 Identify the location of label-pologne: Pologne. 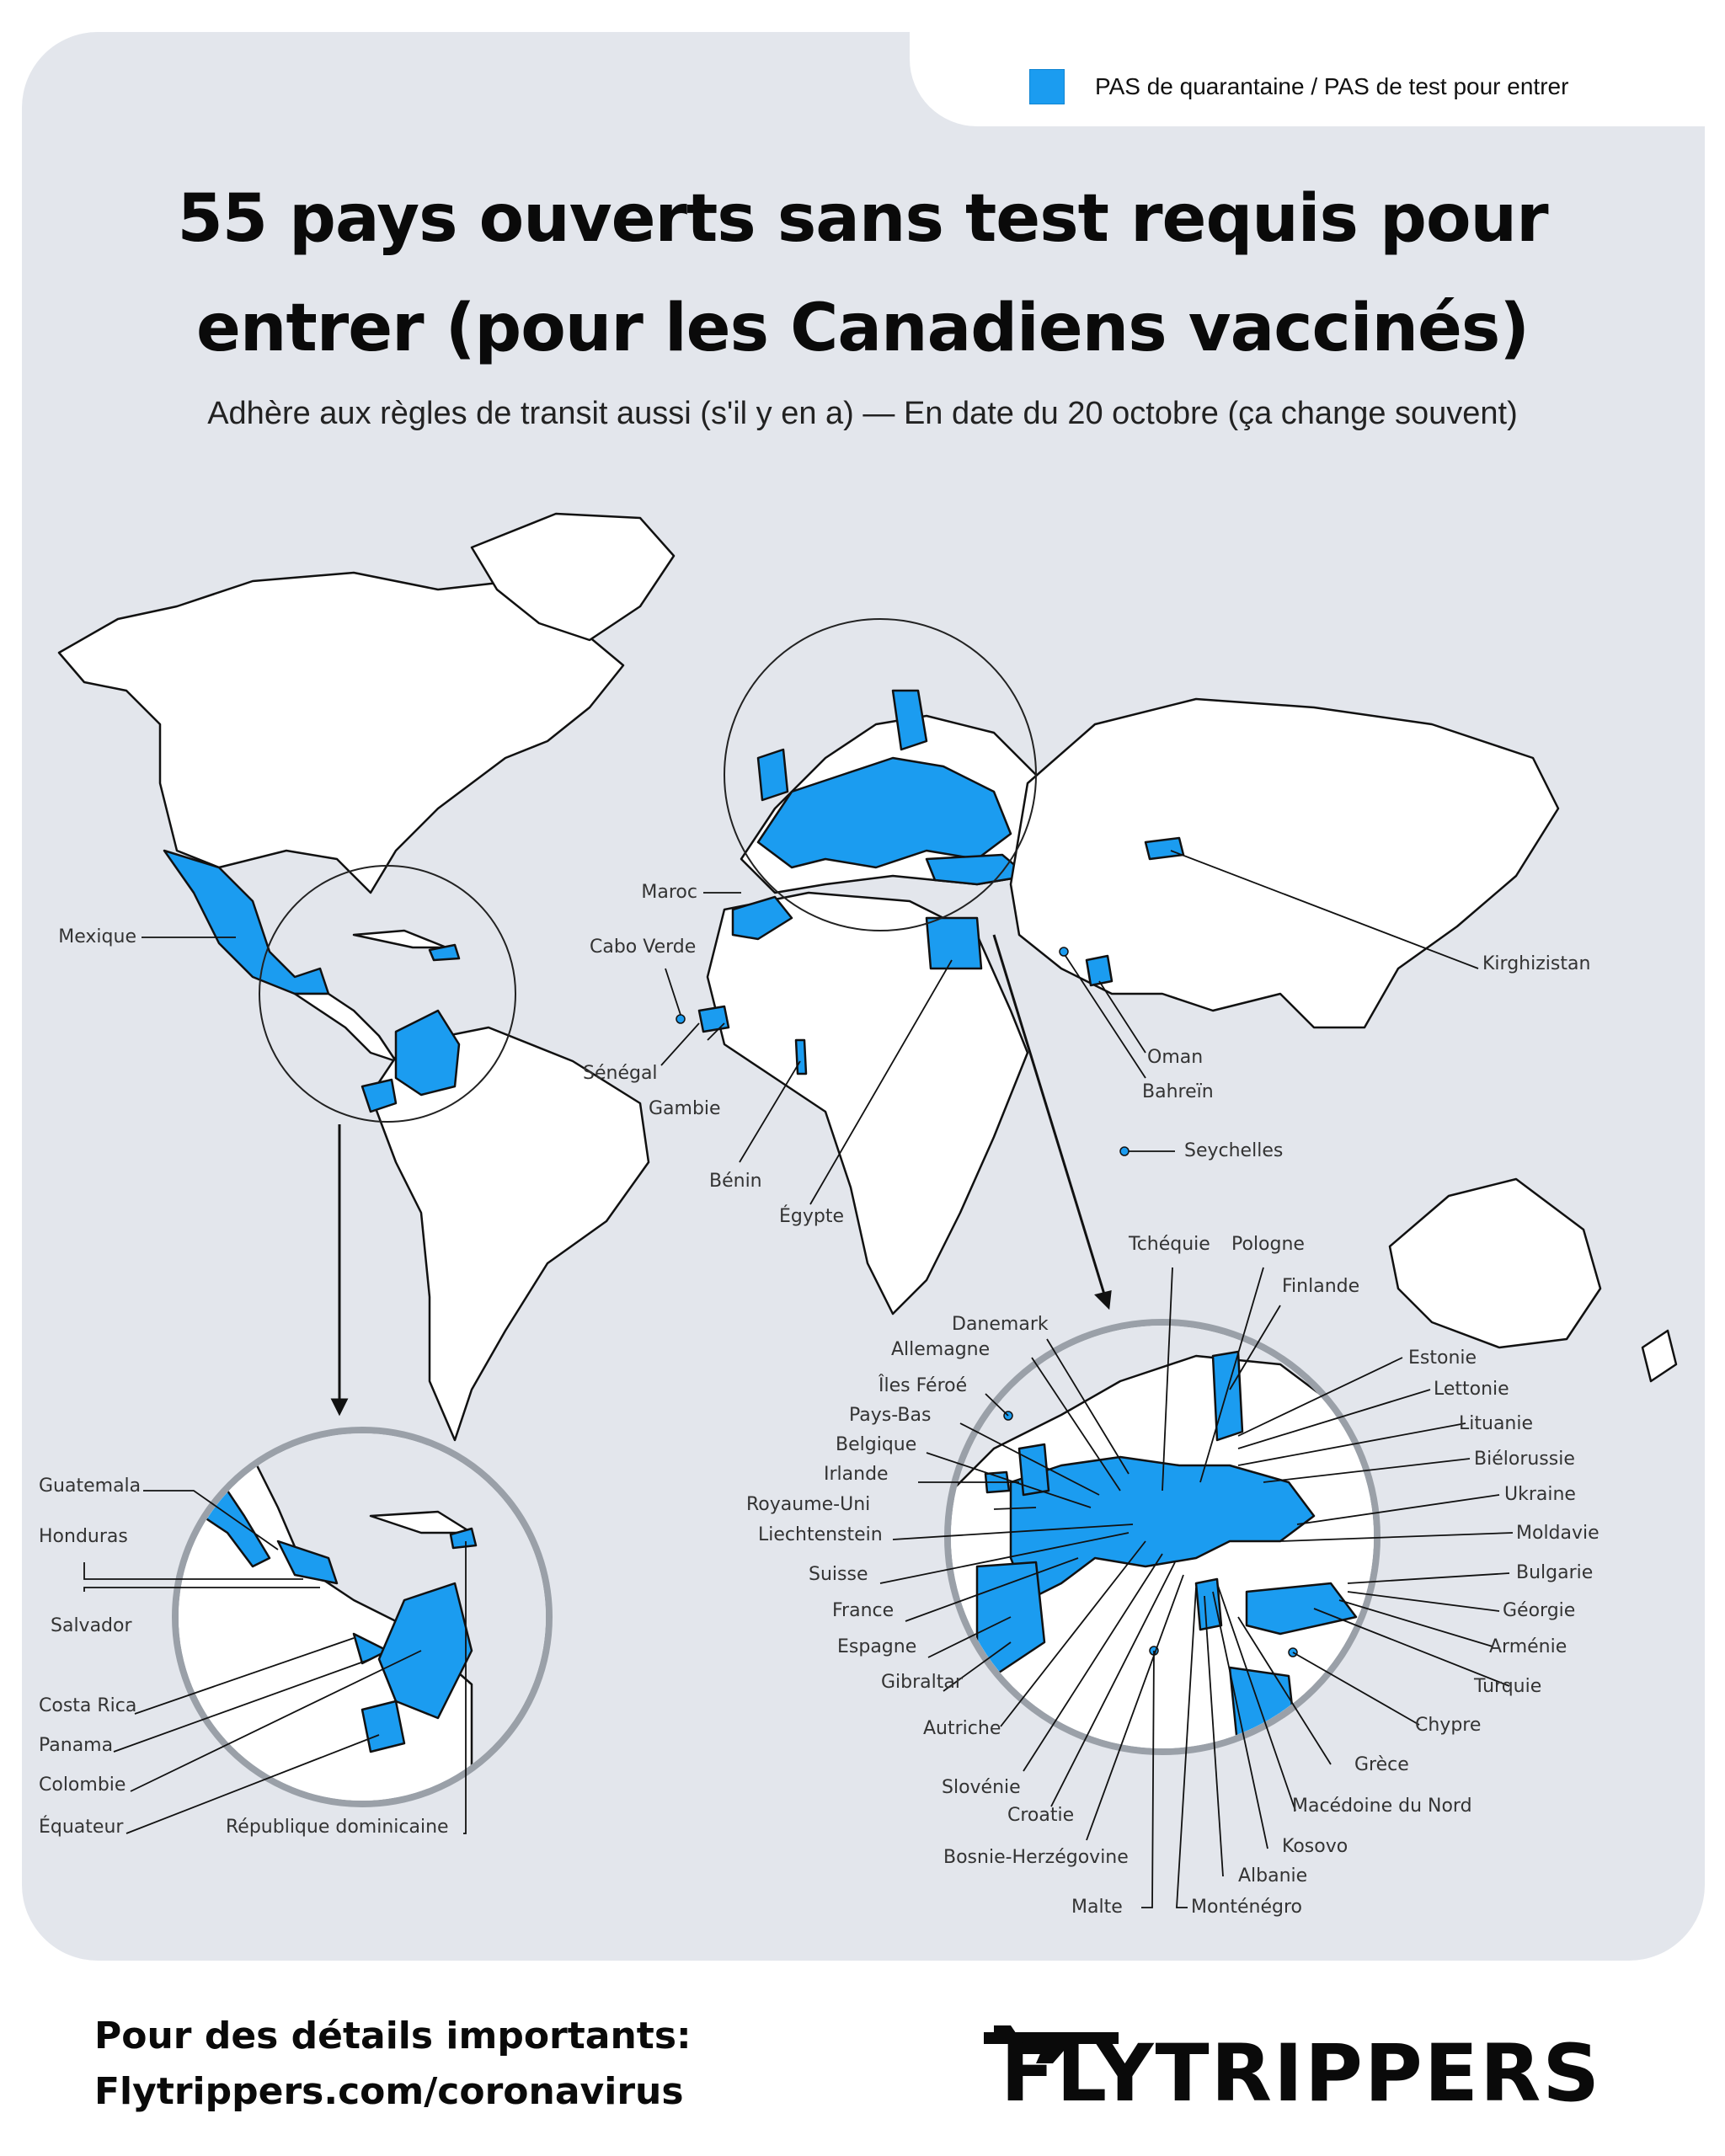
(1268, 1244).